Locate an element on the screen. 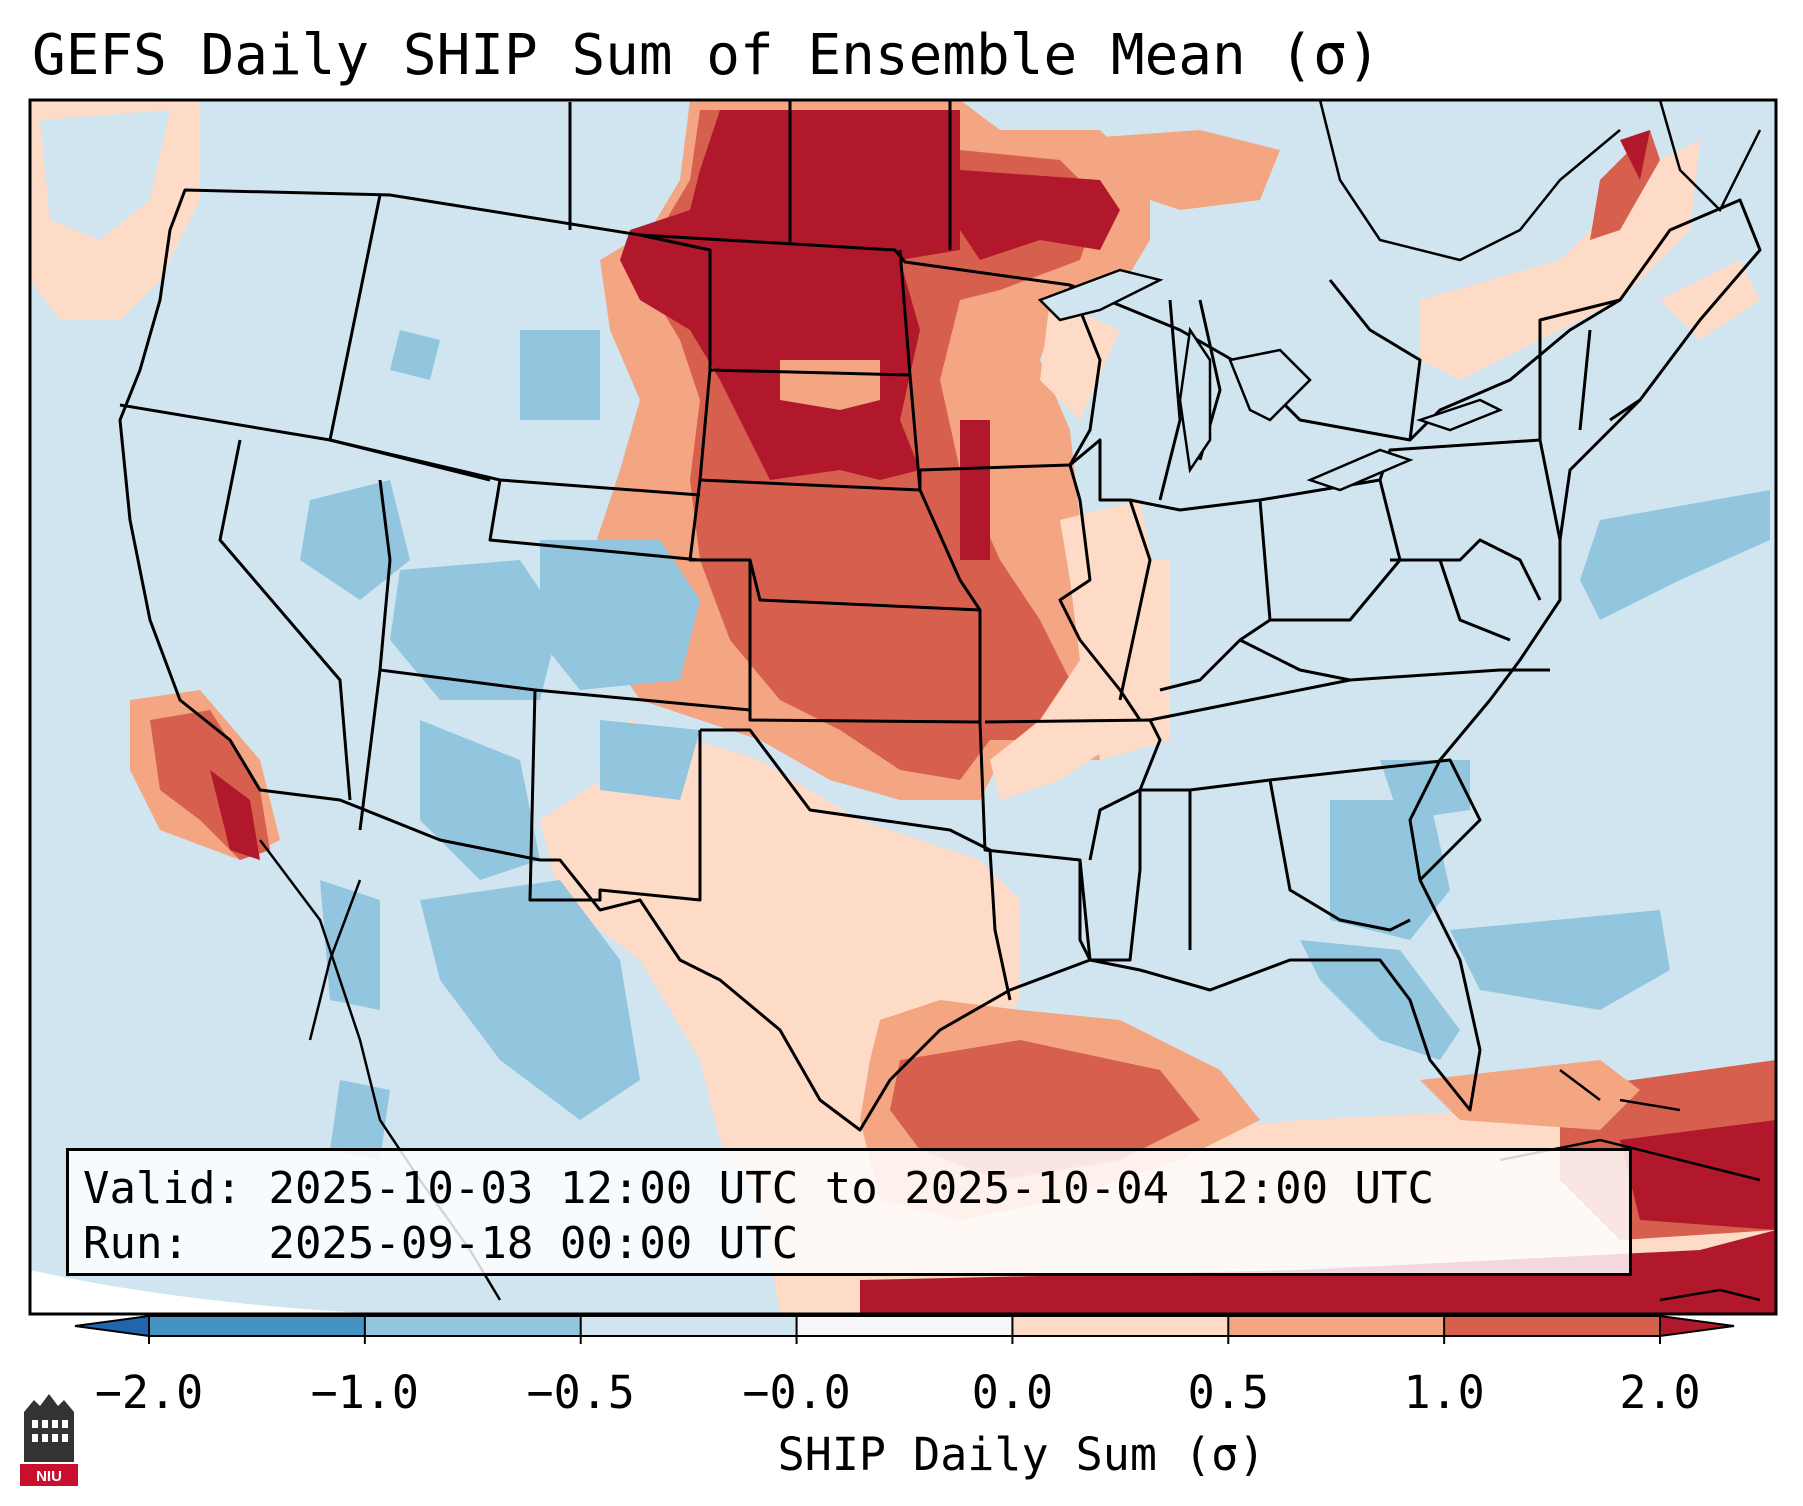 This screenshot has height=1506, width=1803. colorbar-tick-label: 0.5 is located at coordinates (1228, 1392).